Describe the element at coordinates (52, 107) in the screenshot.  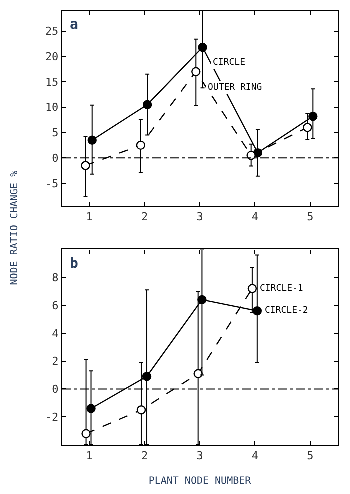
I see `y-tick-label: 10` at that location.